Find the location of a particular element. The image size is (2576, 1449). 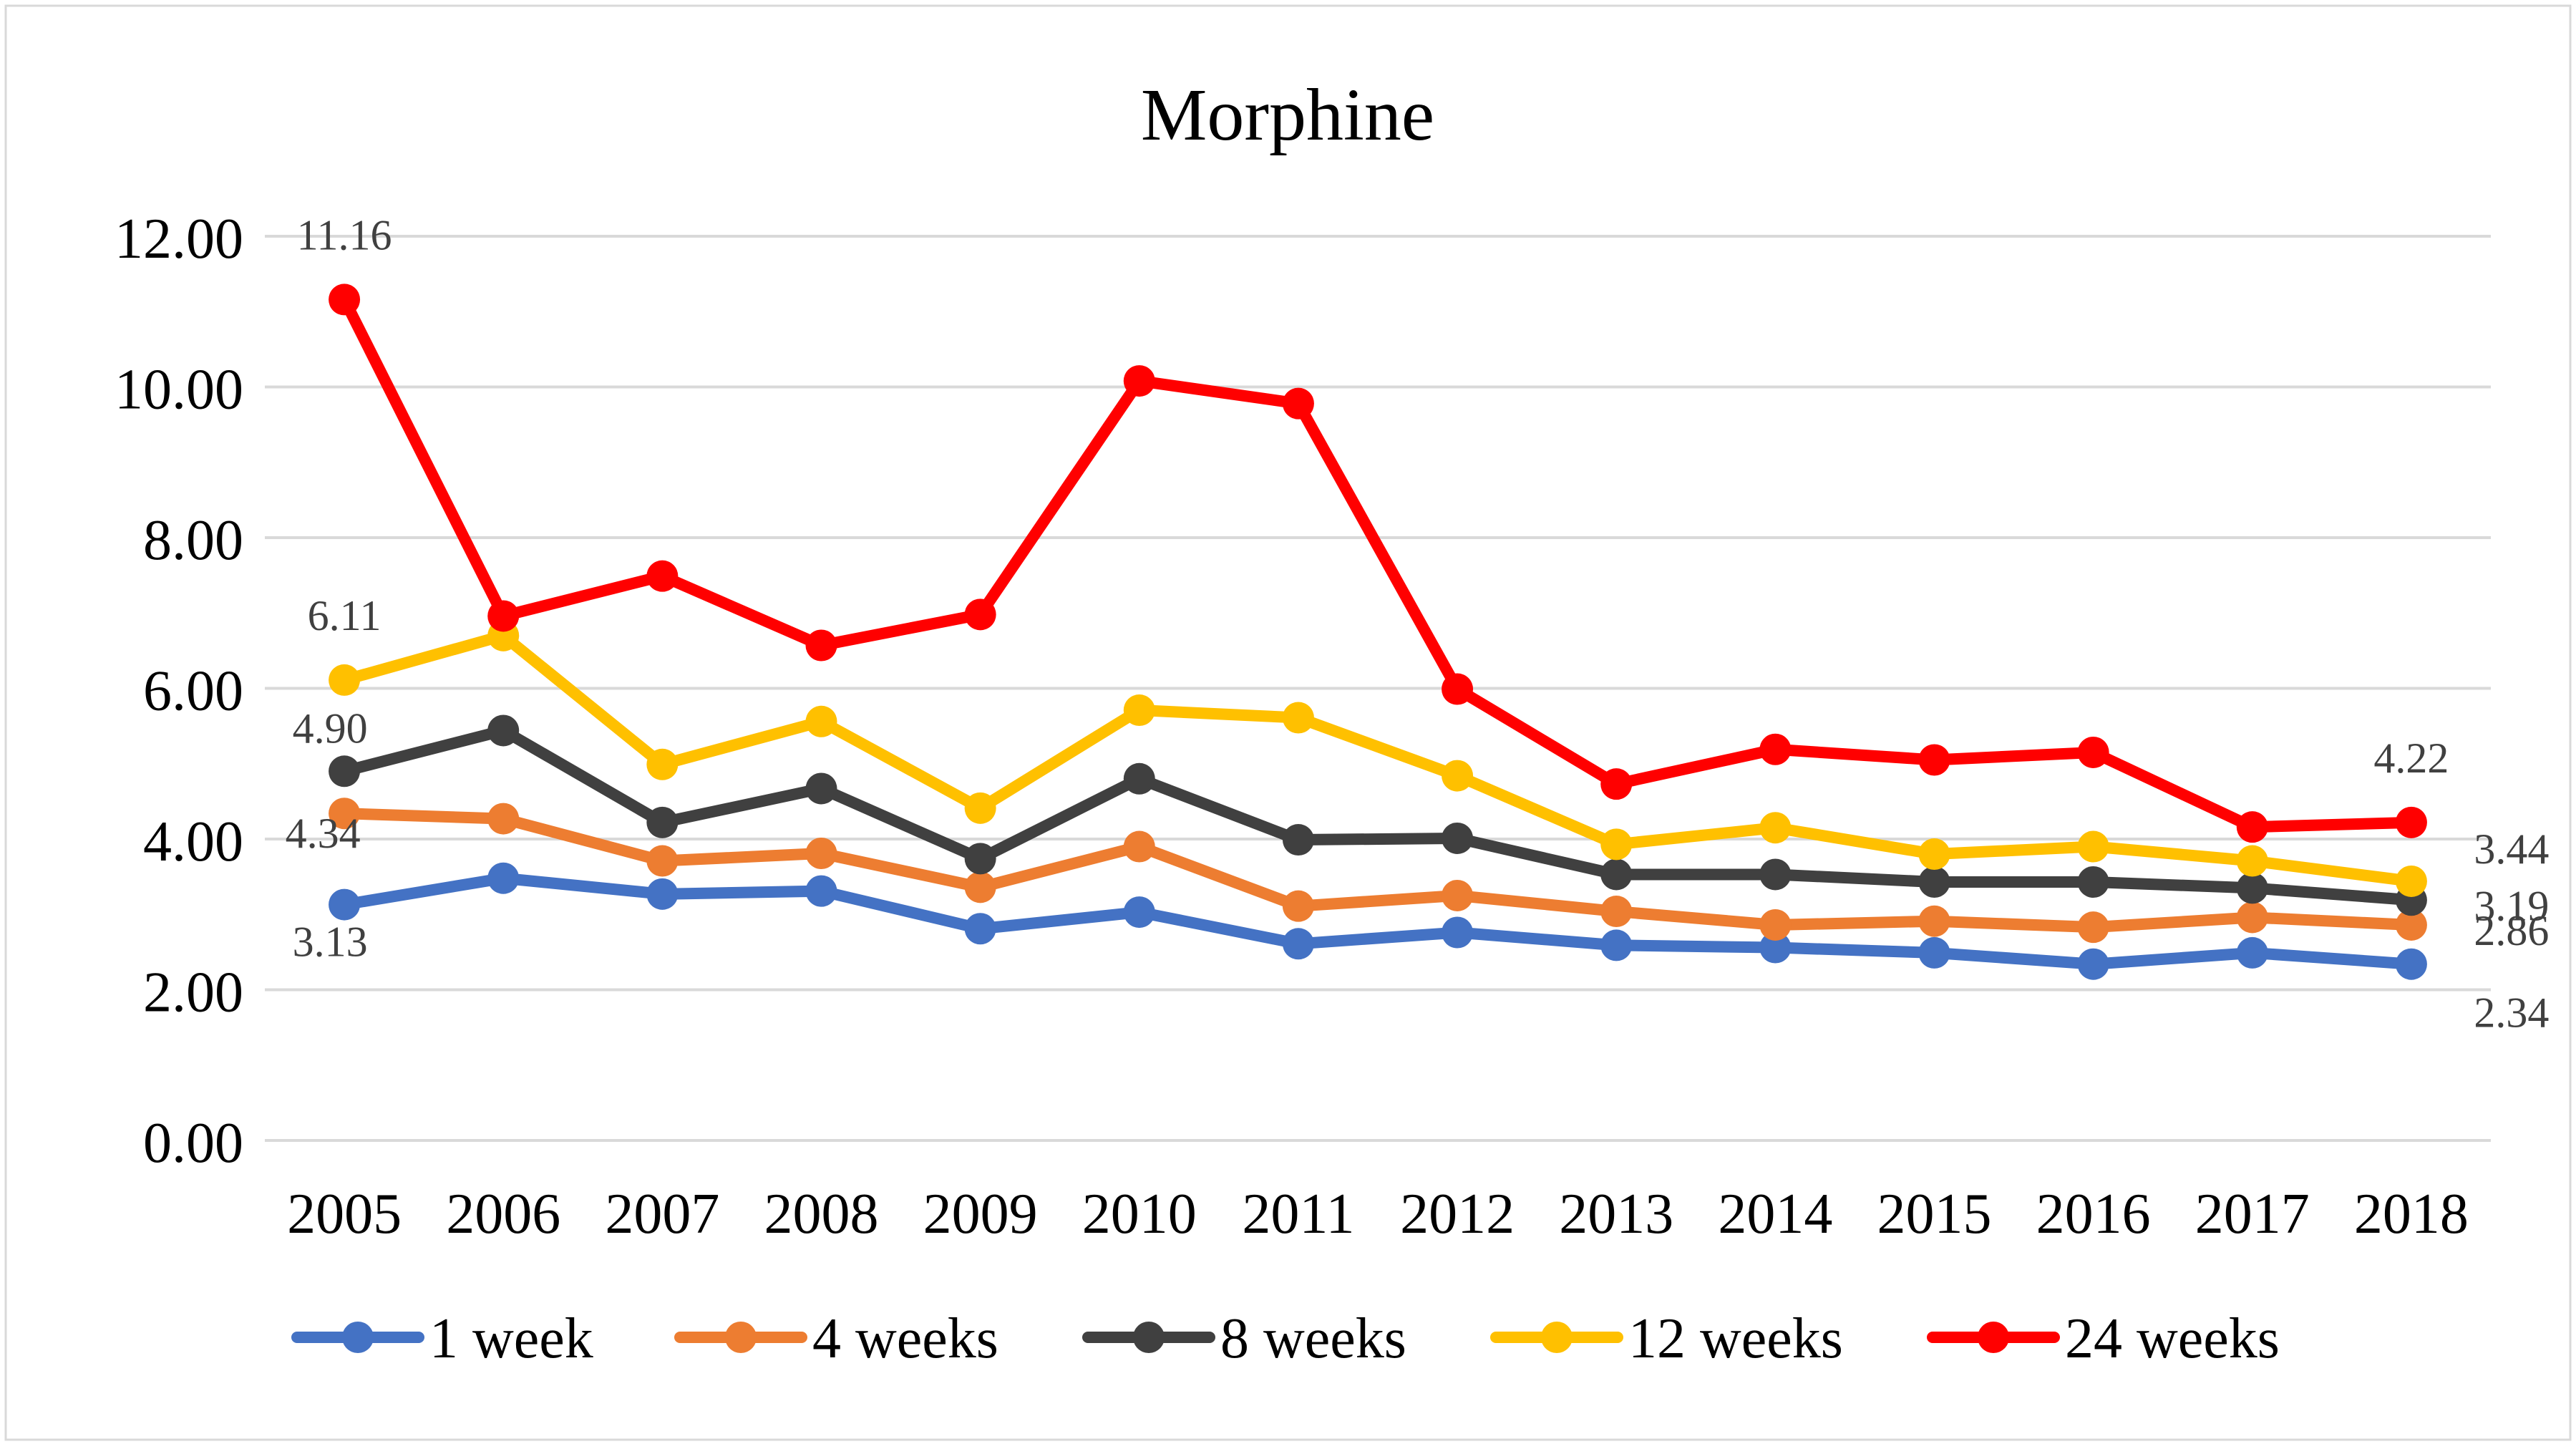

legend-item: 8 weeks is located at coordinates (1244, 1338).